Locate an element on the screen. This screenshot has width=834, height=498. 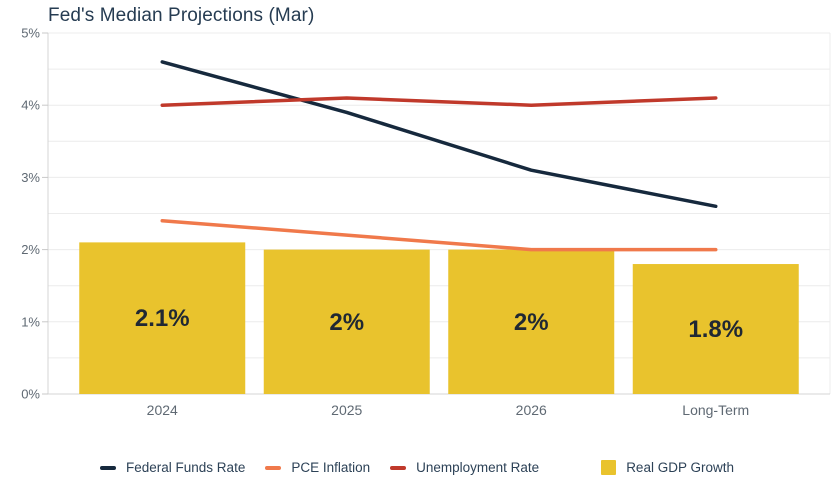
y-tick-label: 3% is located at coordinates (30, 177).